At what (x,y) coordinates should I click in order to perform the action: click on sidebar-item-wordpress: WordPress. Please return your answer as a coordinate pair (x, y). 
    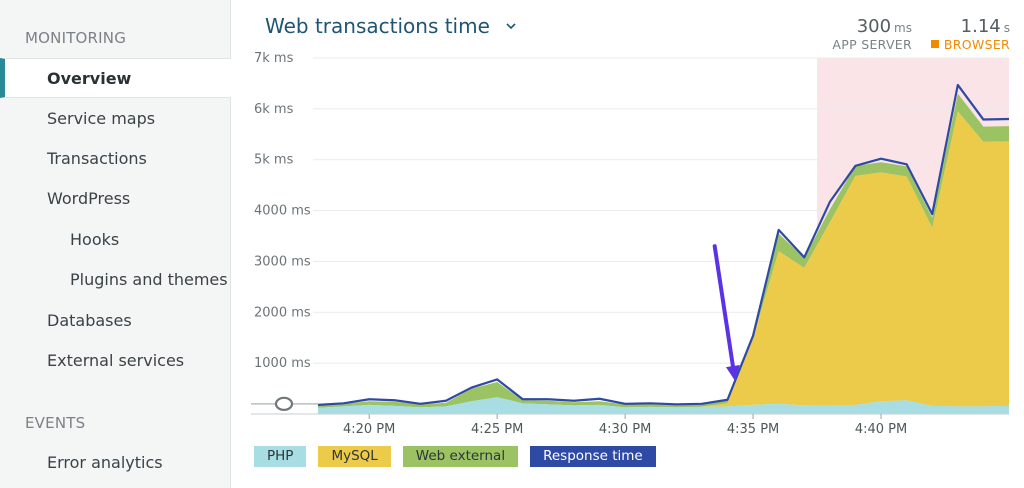
    Looking at the image, I should click on (115, 199).